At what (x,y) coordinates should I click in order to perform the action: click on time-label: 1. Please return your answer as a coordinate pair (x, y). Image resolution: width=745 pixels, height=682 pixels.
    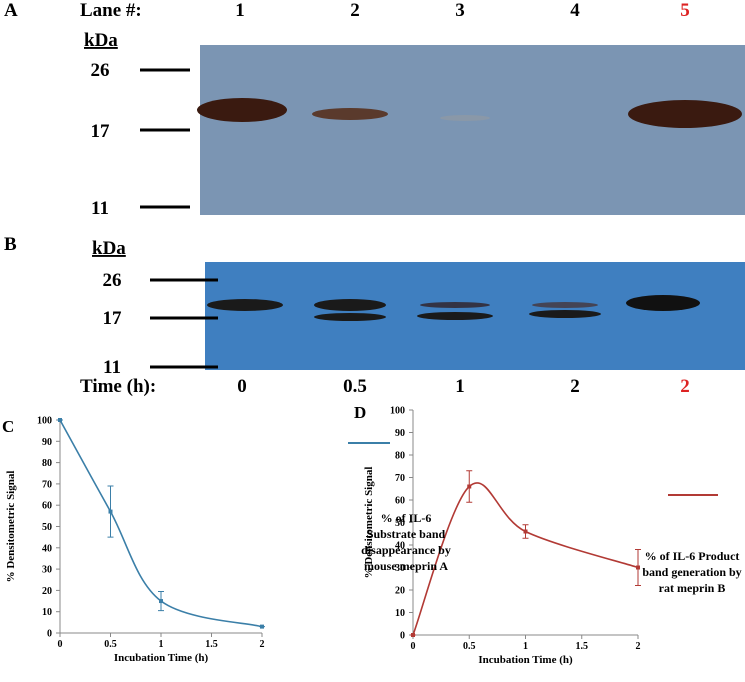
    Looking at the image, I should click on (460, 386).